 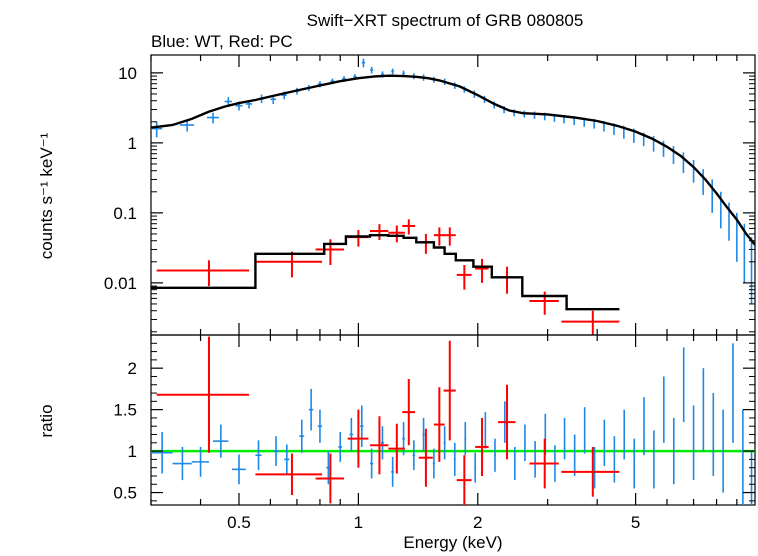 I want to click on ratio-y-tick-label: 1, so click(x=132, y=451).